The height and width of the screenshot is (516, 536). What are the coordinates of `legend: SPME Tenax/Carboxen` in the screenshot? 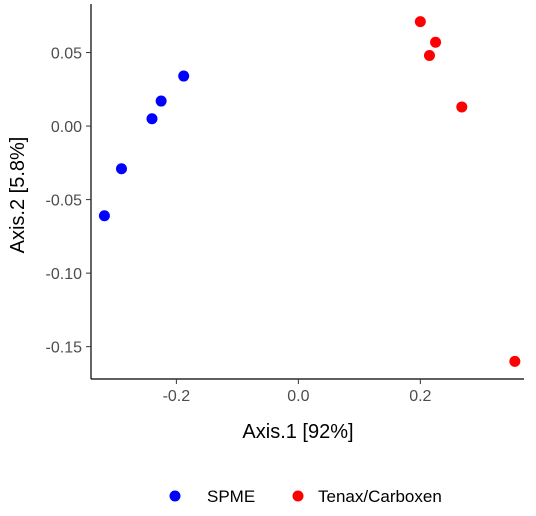 It's located at (305, 496).